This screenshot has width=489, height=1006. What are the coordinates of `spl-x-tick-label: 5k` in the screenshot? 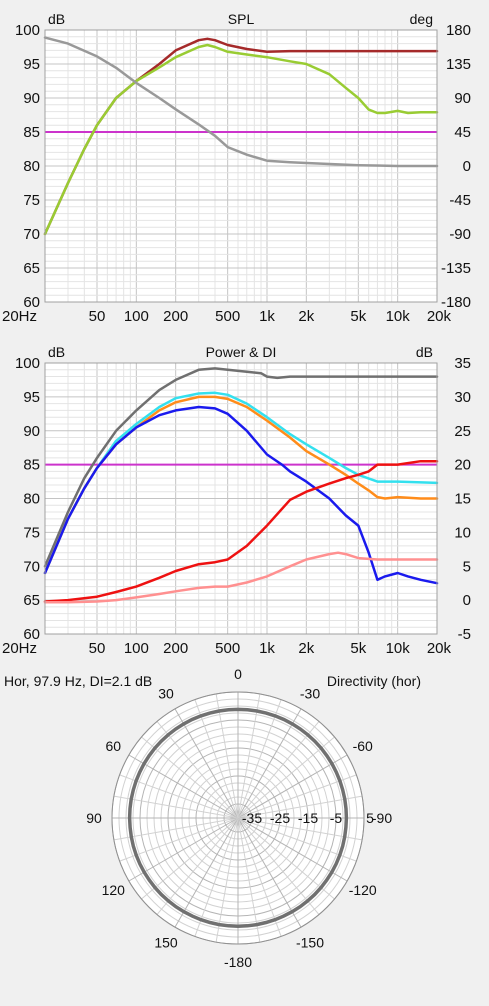 It's located at (358, 316).